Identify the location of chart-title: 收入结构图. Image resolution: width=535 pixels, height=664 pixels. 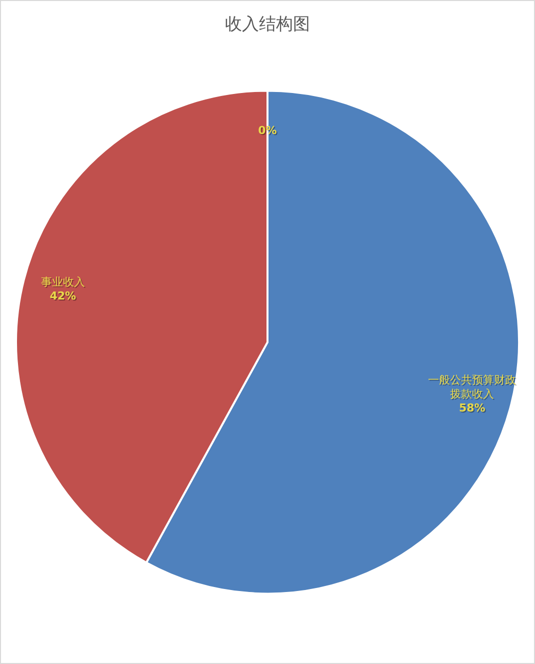
(267, 24).